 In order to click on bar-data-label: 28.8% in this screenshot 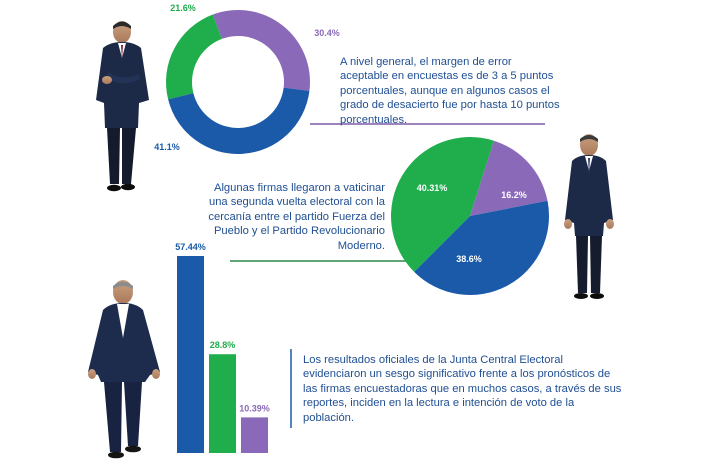, I will do `click(223, 345)`.